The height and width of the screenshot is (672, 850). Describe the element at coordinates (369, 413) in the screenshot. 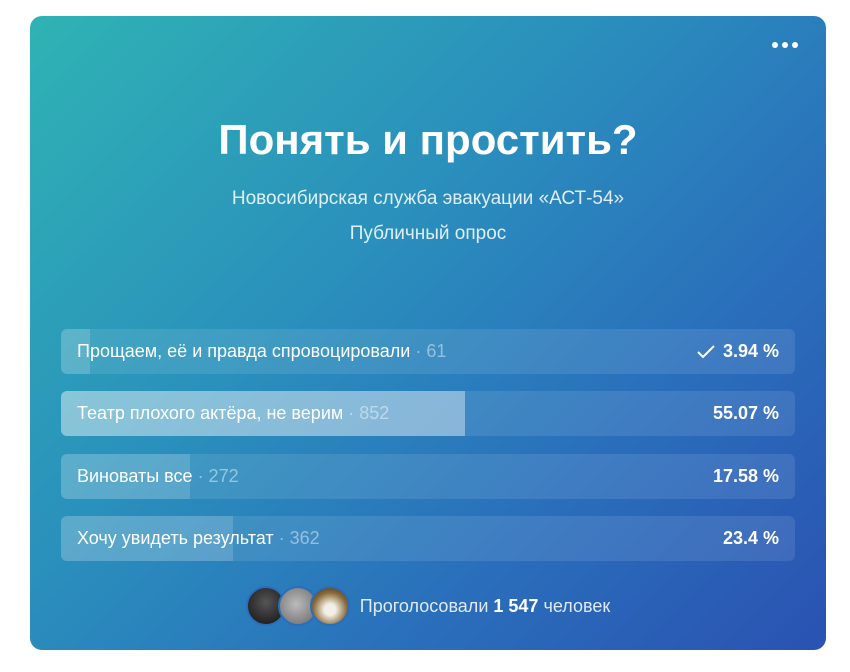

I see `poll-option-count: · 852` at that location.